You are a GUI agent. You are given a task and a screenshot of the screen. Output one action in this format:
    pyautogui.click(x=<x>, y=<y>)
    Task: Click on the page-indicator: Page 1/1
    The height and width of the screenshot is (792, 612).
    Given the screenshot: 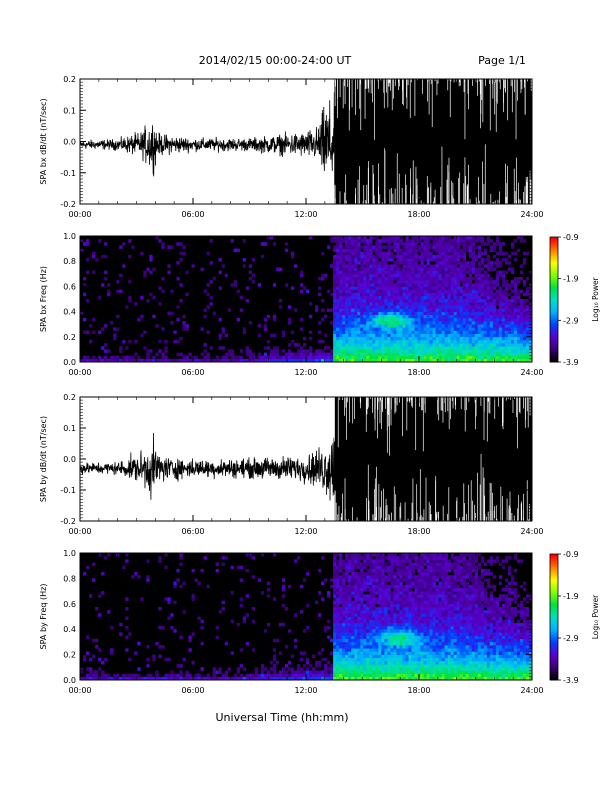 What is the action you would take?
    pyautogui.click(x=502, y=60)
    